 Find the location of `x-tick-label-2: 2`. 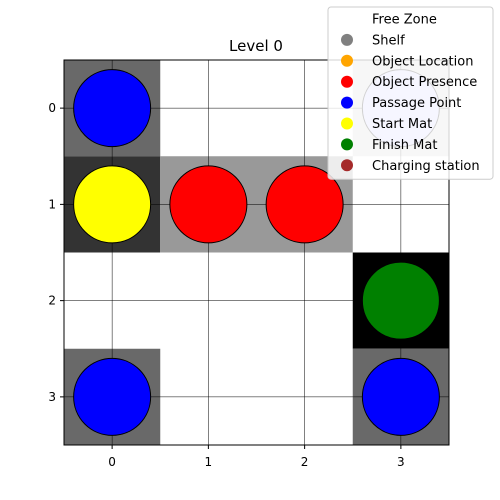

x-tick-label-2: 2 is located at coordinates (305, 462).